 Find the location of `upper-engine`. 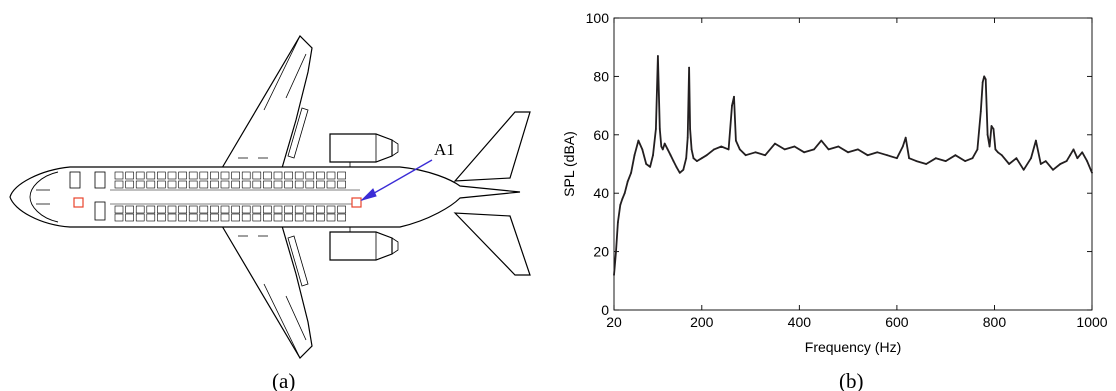

upper-engine is located at coordinates (361, 148).